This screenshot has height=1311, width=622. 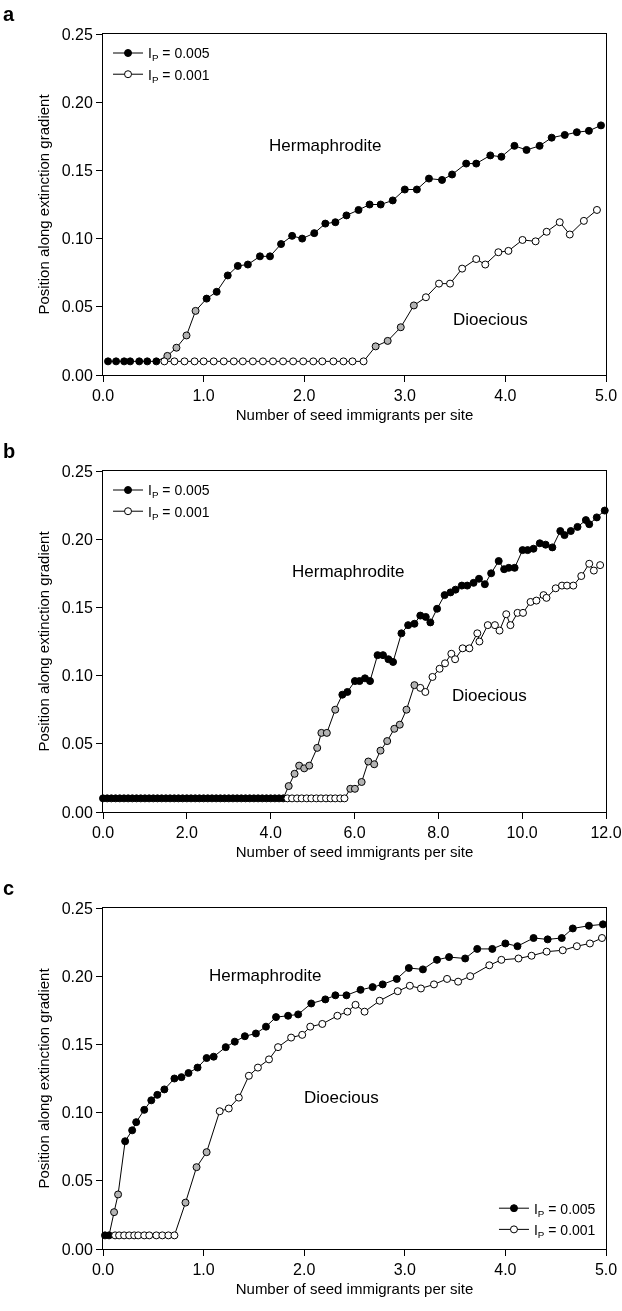 What do you see at coordinates (9, 887) in the screenshot?
I see `chart-title: c` at bounding box center [9, 887].